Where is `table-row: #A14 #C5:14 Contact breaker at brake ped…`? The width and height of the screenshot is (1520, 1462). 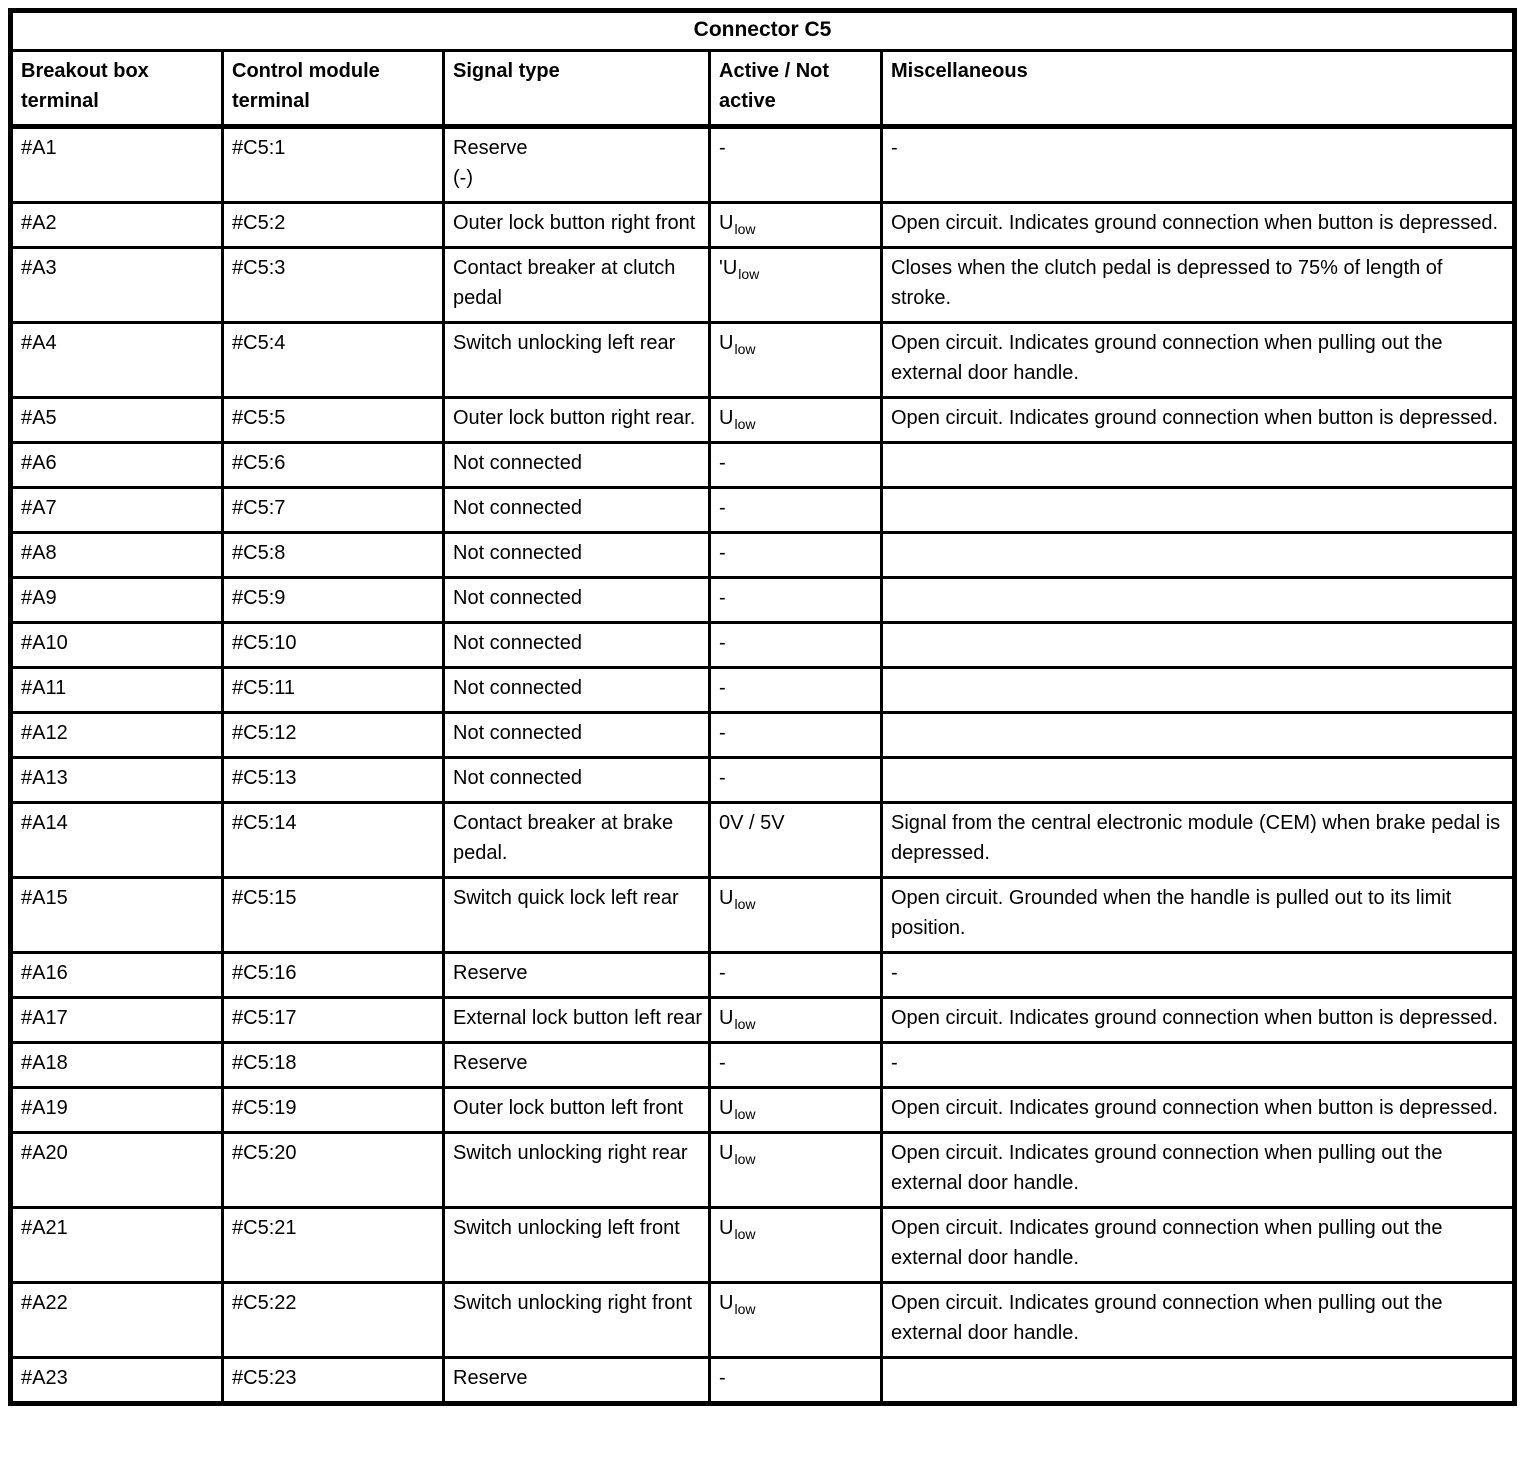 table-row: #A14 #C5:14 Contact breaker at brake ped… is located at coordinates (762, 840).